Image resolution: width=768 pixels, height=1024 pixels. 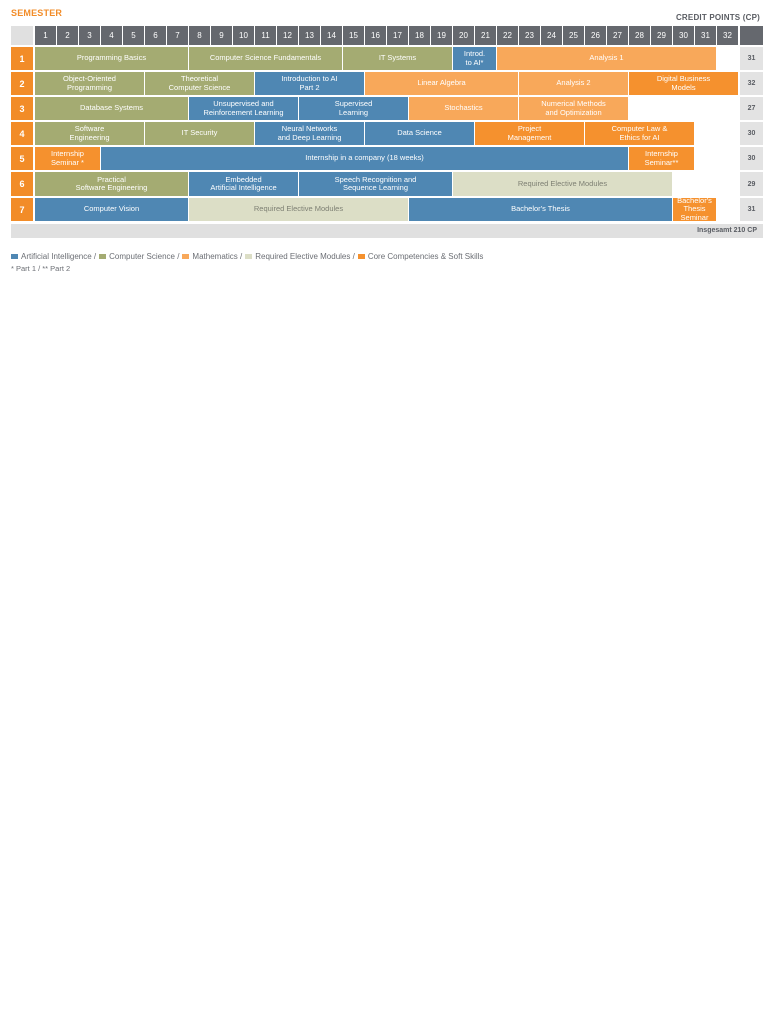 What do you see at coordinates (442, 83) in the screenshot?
I see `module-block: Linear Algebra` at bounding box center [442, 83].